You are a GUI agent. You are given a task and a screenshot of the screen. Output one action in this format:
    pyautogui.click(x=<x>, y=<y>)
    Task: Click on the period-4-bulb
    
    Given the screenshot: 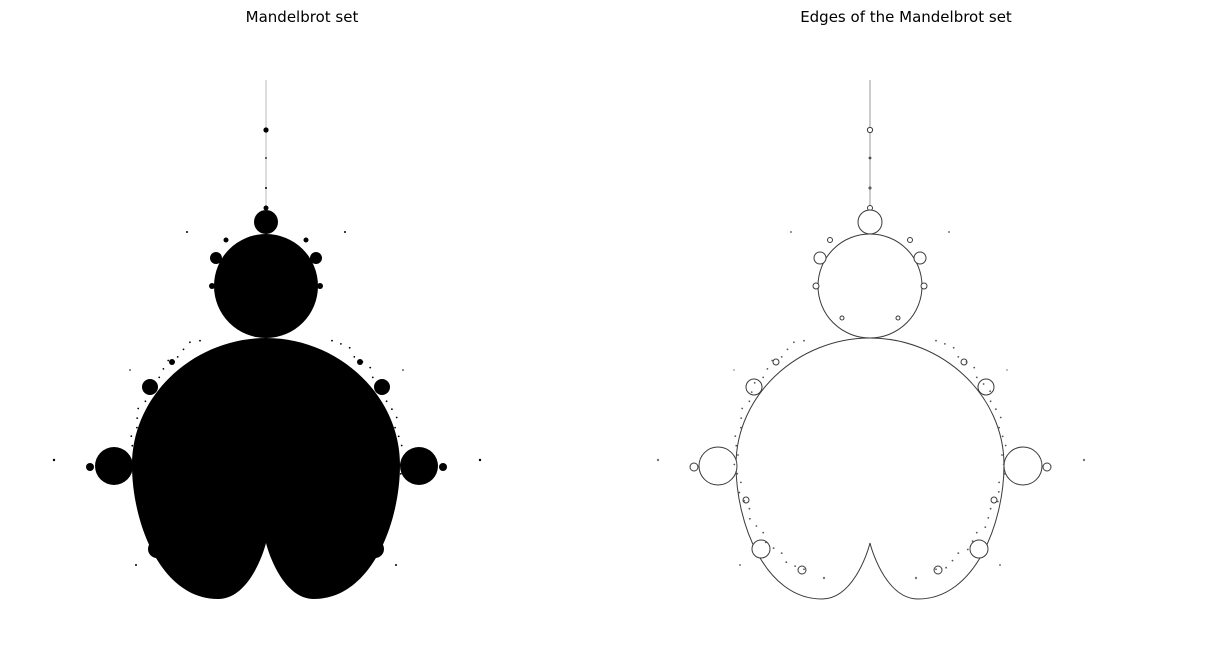 What is the action you would take?
    pyautogui.click(x=870, y=222)
    